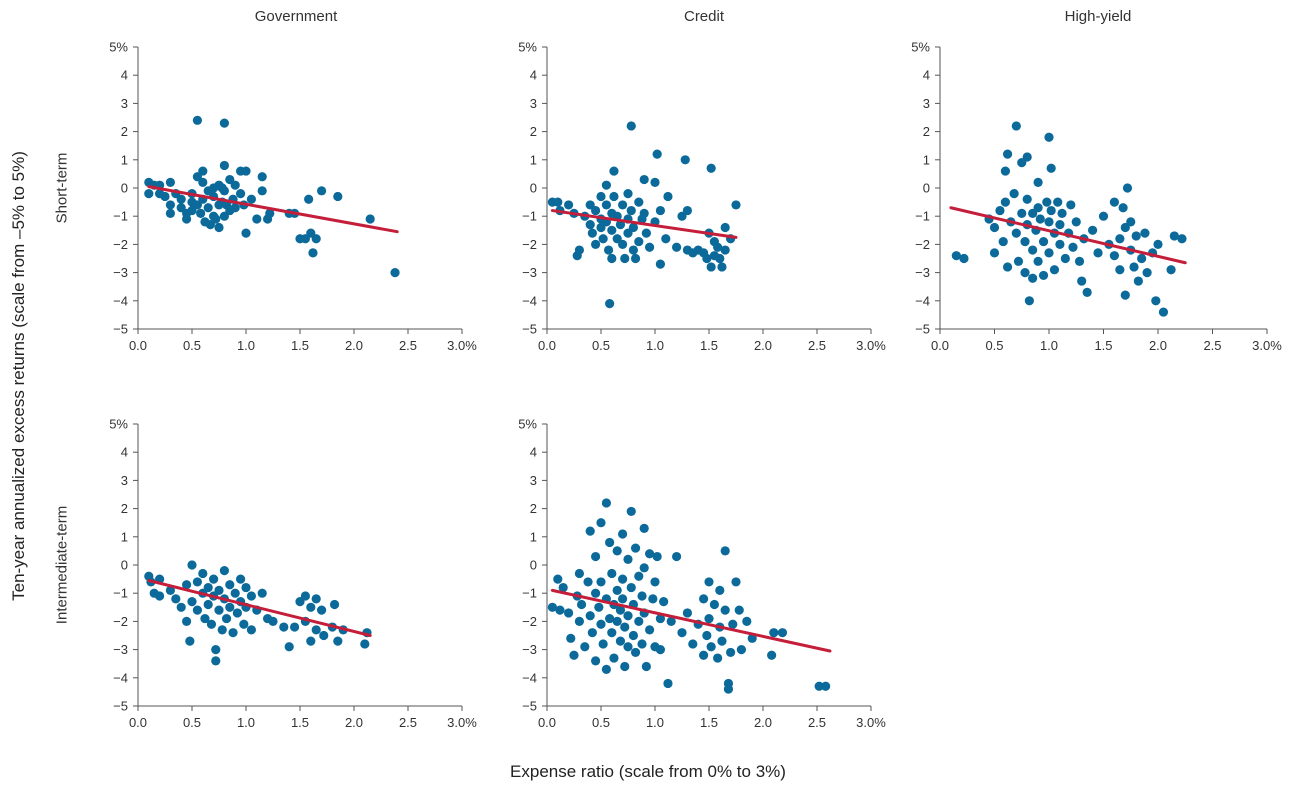 Image resolution: width=1297 pixels, height=785 pixels. Describe the element at coordinates (293, 197) in the screenshot. I see `scatter-panel-1: 5% 4 3 2 1 0 −1 −2 −3 −4 −50.0 0.5 1.0 1.5 2.0 2.5 3.0%` at that location.